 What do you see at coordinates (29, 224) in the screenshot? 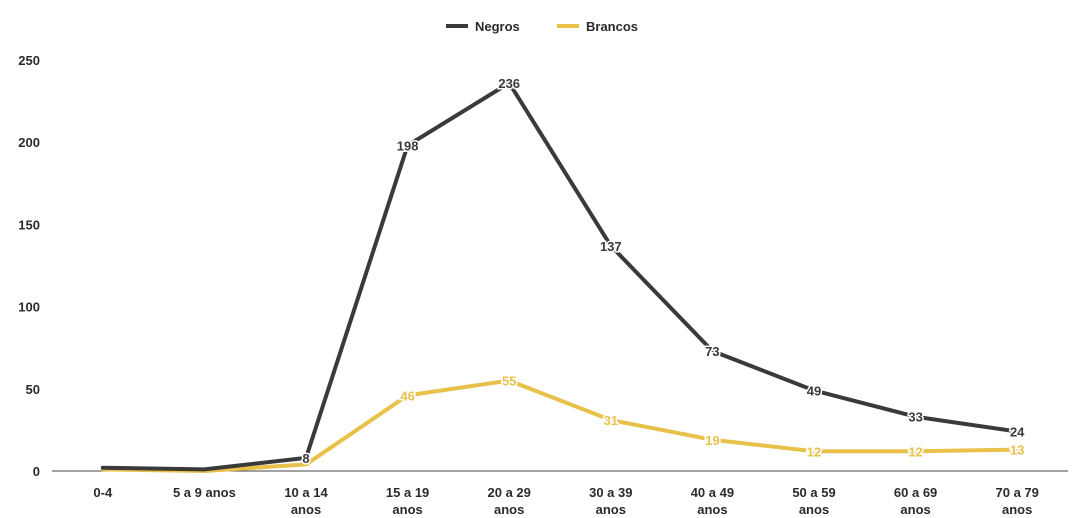
I see `y-tick-label: 150` at bounding box center [29, 224].